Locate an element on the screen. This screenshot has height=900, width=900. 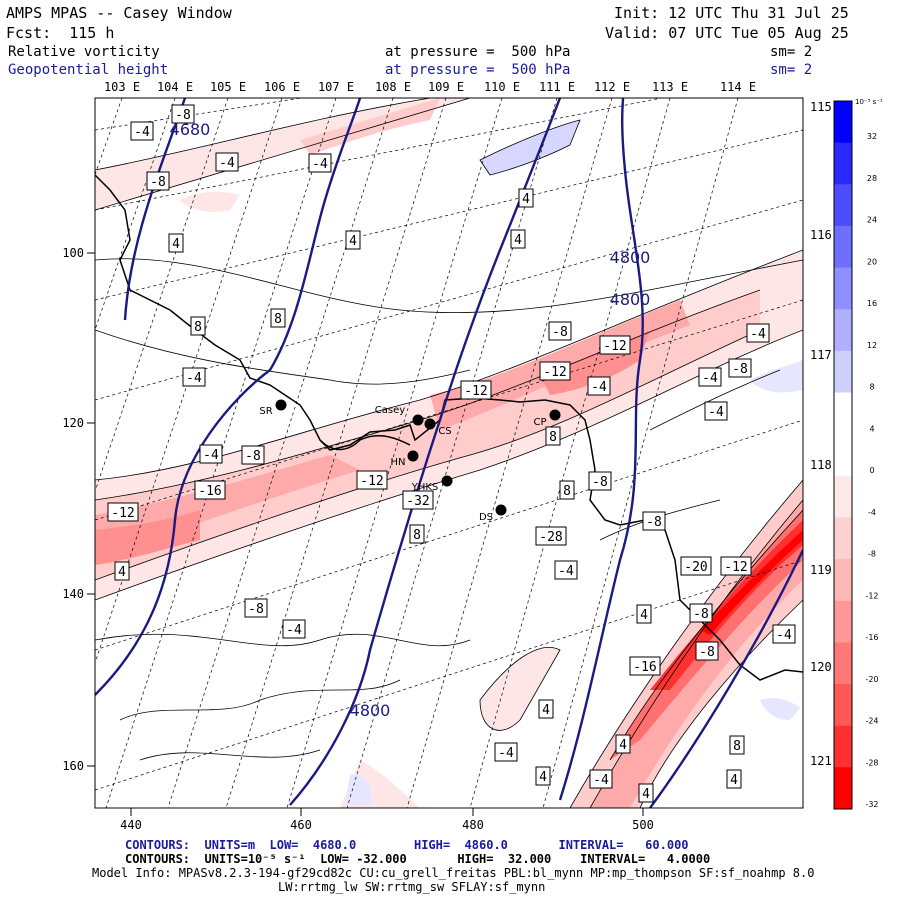
station-label: Casey is located at coordinates (390, 410).